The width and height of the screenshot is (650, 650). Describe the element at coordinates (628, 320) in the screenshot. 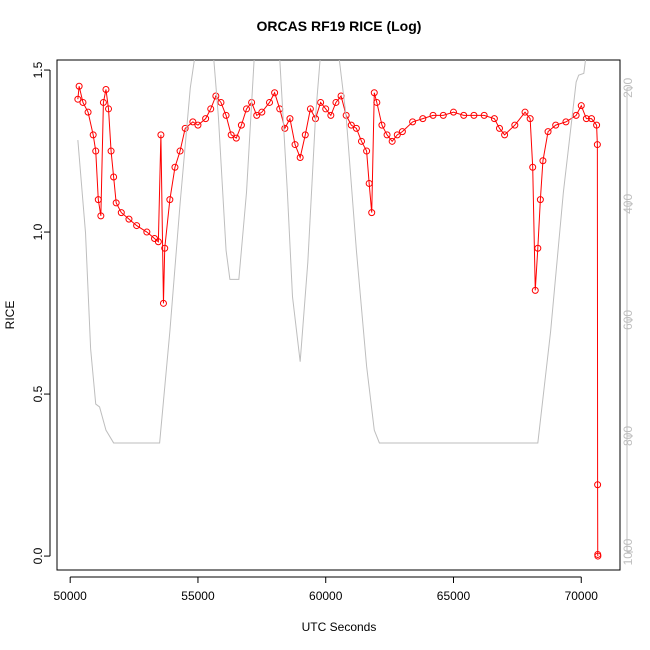

I see `y2-tick-label: 600` at that location.